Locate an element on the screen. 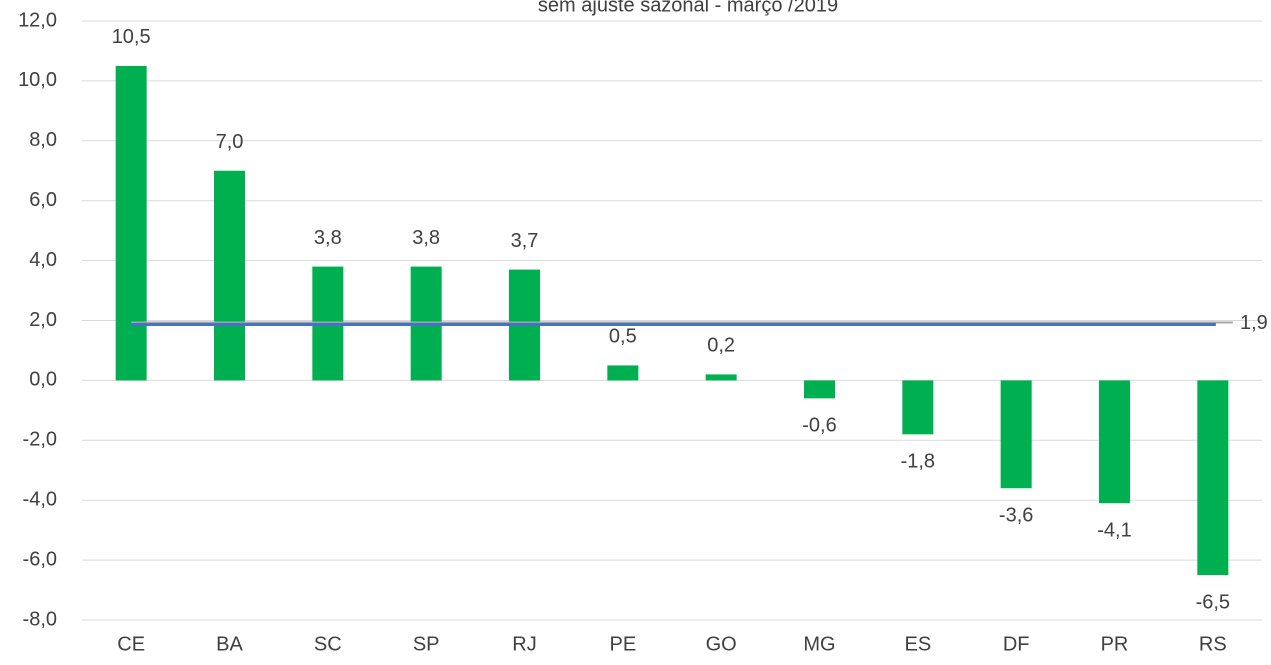 The width and height of the screenshot is (1271, 665). x-tick-label: PE is located at coordinates (622, 644).